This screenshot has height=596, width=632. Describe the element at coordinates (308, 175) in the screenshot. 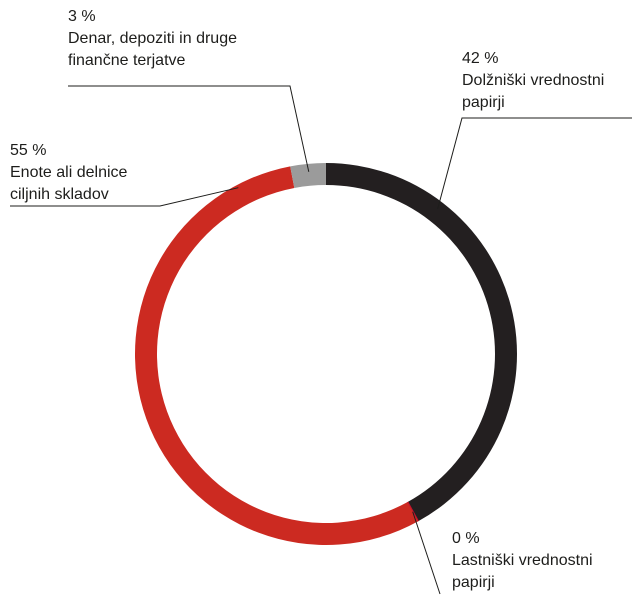

I see `slice-cash` at that location.